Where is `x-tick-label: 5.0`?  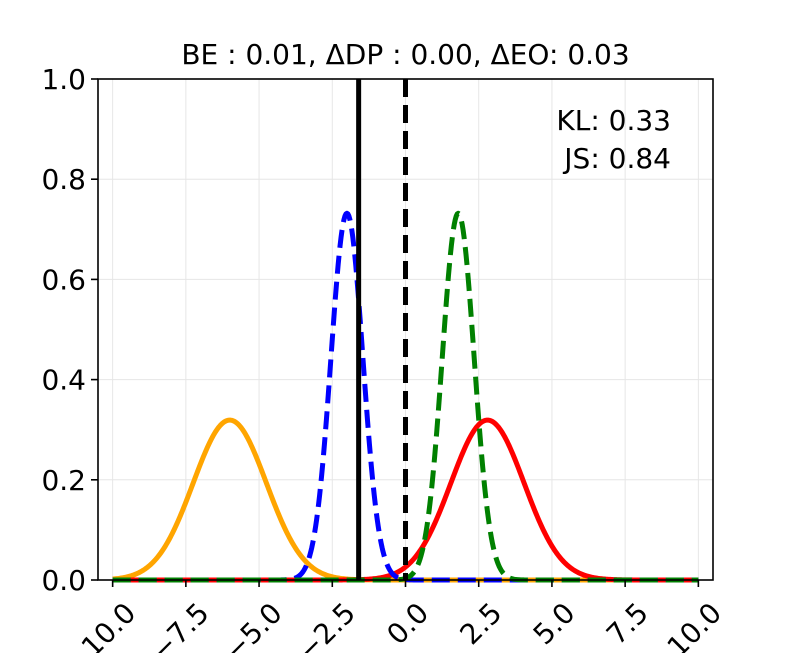 x-tick-label: 5.0 is located at coordinates (554, 623).